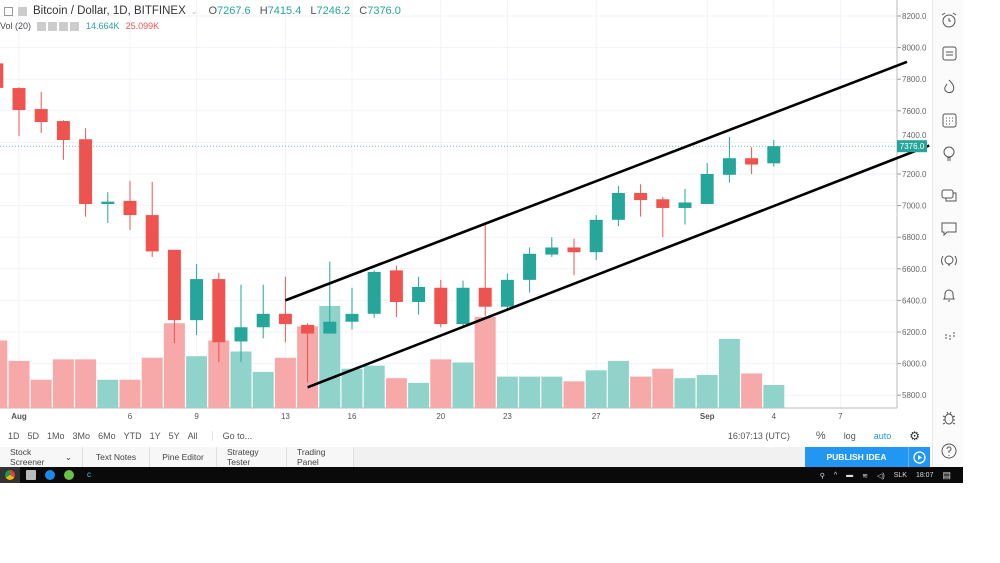 The width and height of the screenshot is (1000, 563). I want to click on help-icon, so click(949, 451).